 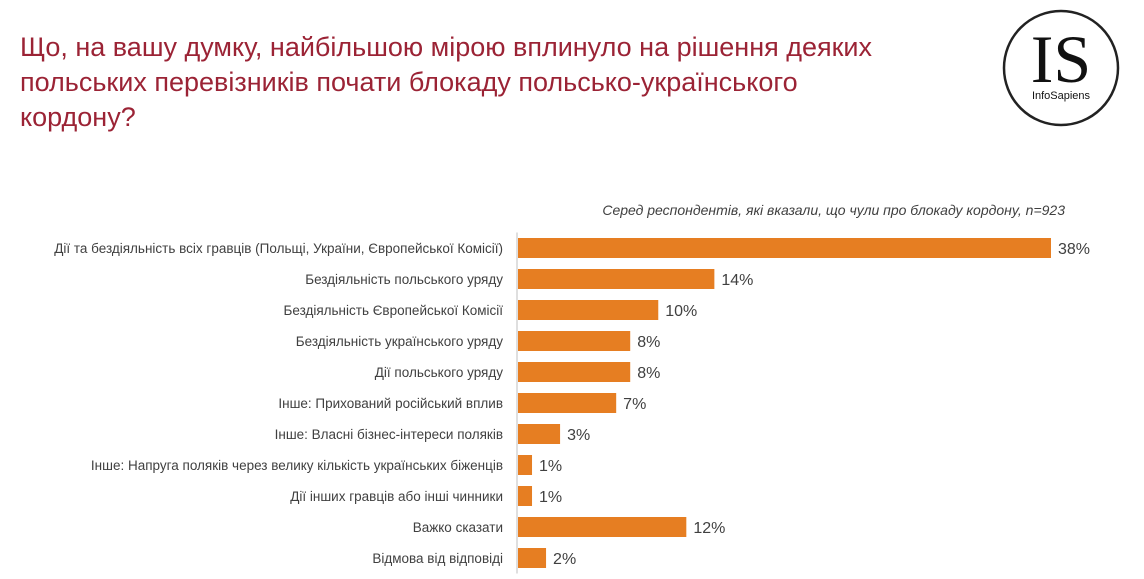 What do you see at coordinates (564, 559) in the screenshot?
I see `data-label: 2%` at bounding box center [564, 559].